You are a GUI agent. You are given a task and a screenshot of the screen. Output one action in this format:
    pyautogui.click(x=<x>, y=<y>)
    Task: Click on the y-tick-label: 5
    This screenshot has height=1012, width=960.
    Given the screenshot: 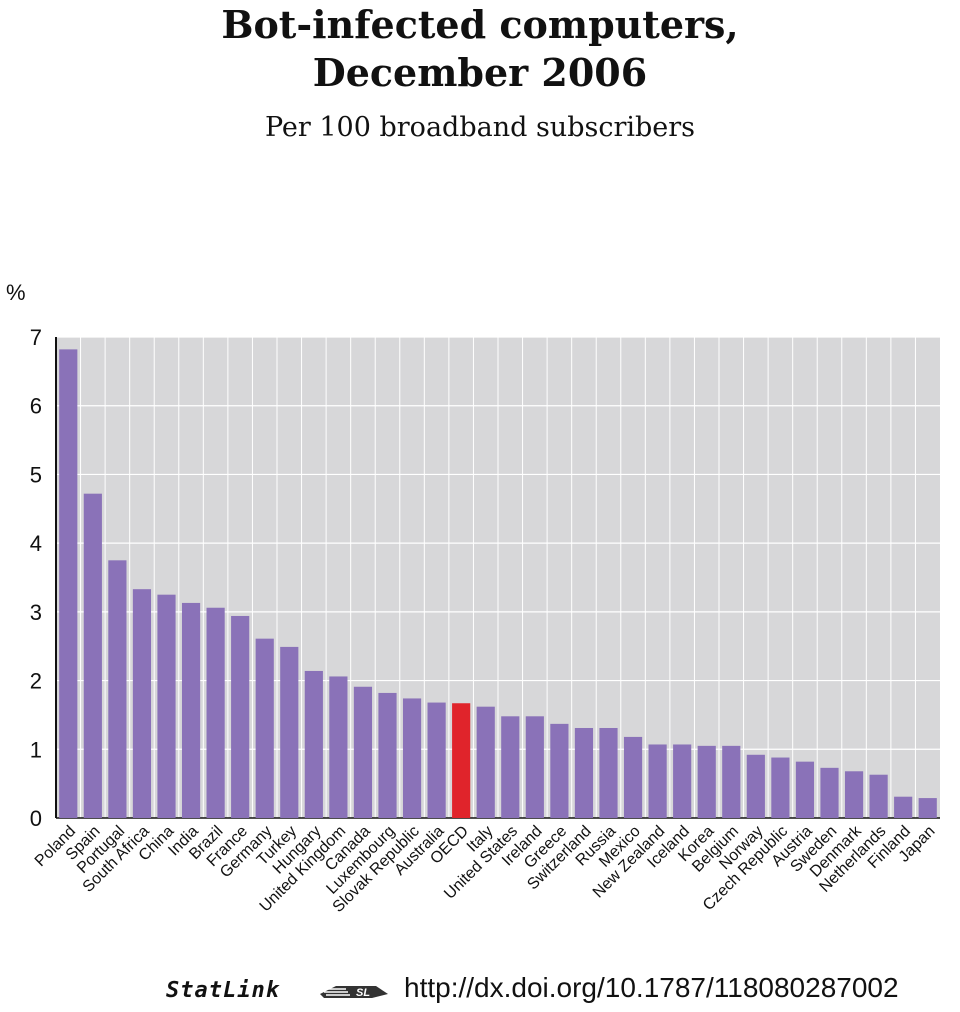 What is the action you would take?
    pyautogui.click(x=36, y=474)
    